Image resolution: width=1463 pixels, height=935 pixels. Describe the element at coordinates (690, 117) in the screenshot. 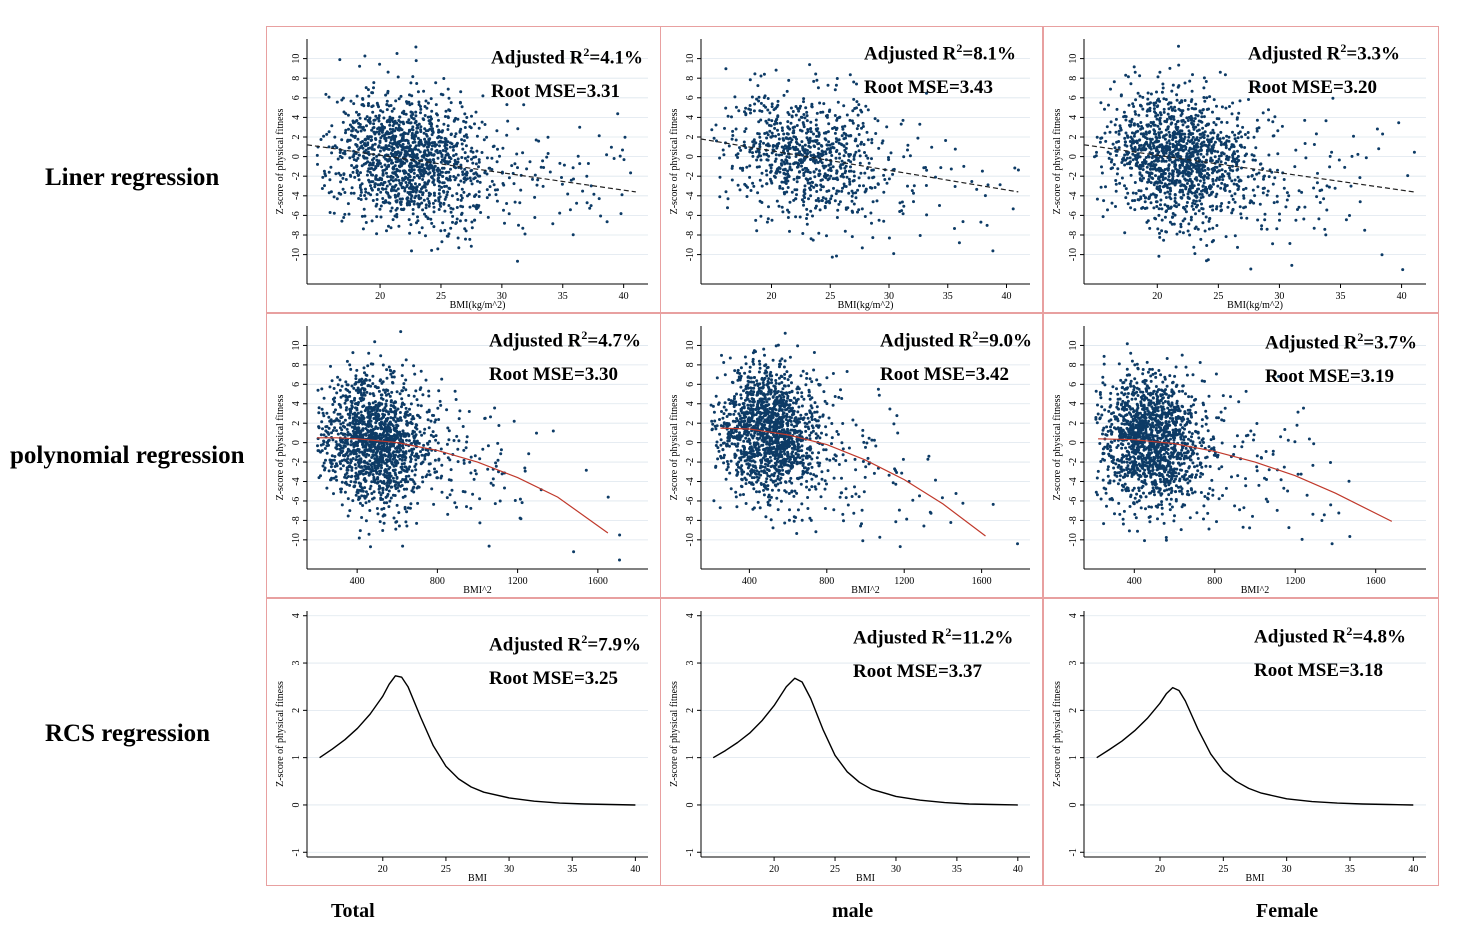

I see `y-tick-label: 4` at that location.